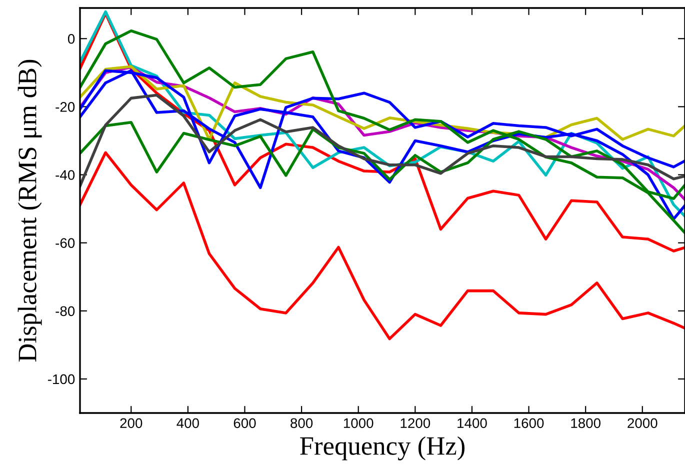  Describe the element at coordinates (30, 211) in the screenshot. I see `y-axis-title: Displacement (RMS μm dB)` at that location.